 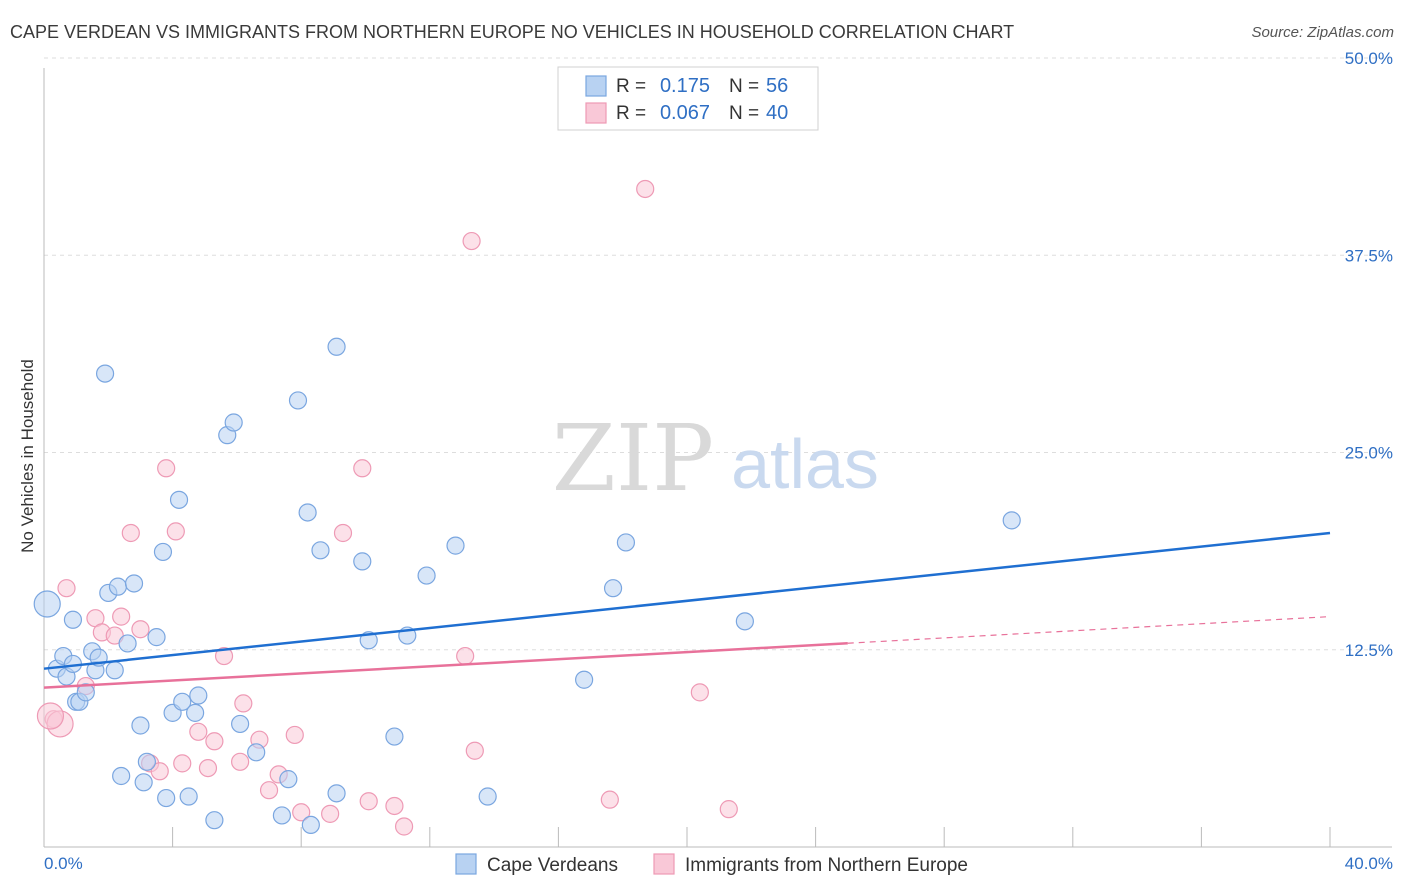 I want to click on x-tick-label-min: 0.0%, so click(x=63, y=863).